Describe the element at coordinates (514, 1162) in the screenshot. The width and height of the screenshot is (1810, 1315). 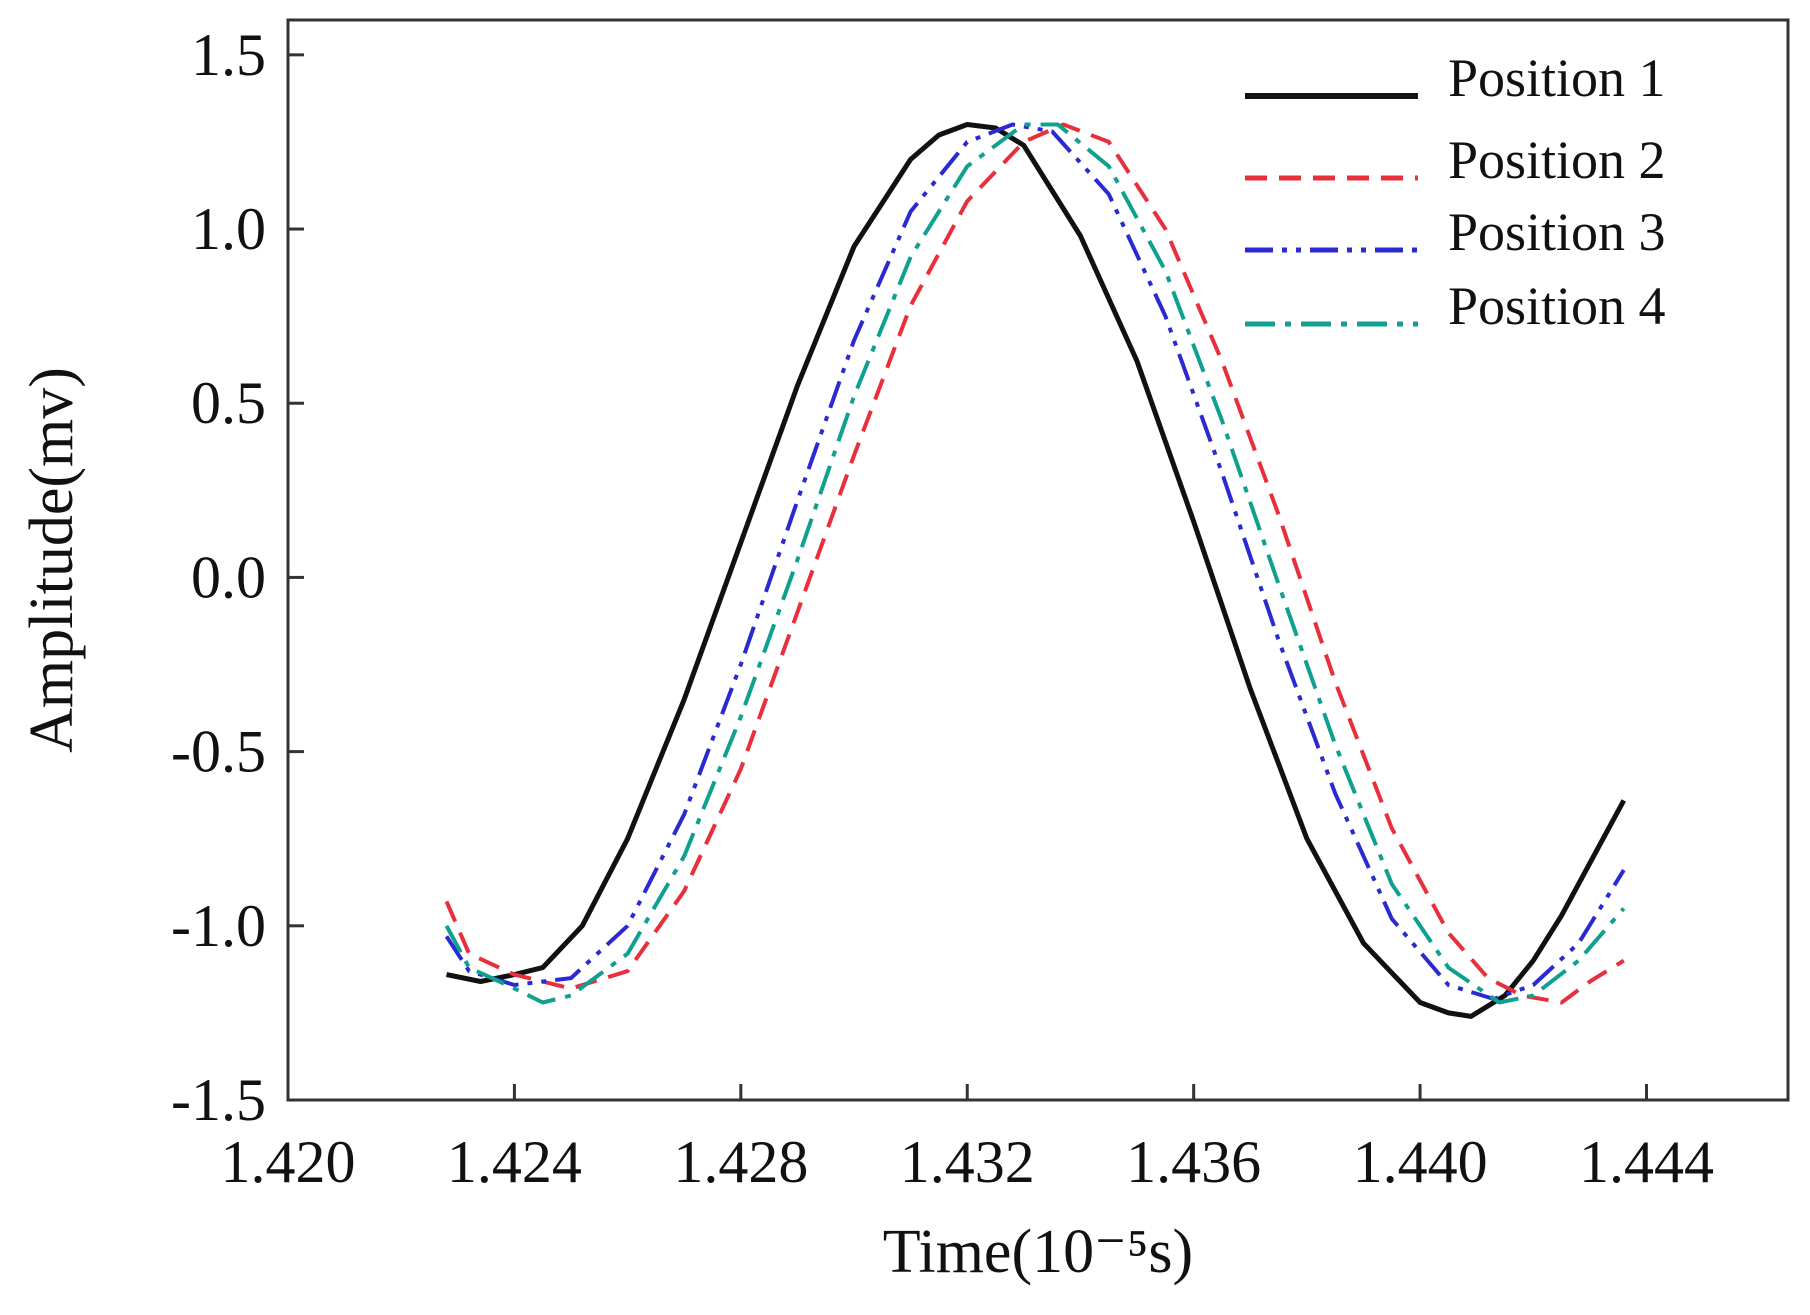
I see `x-tick-label: 1.424` at that location.